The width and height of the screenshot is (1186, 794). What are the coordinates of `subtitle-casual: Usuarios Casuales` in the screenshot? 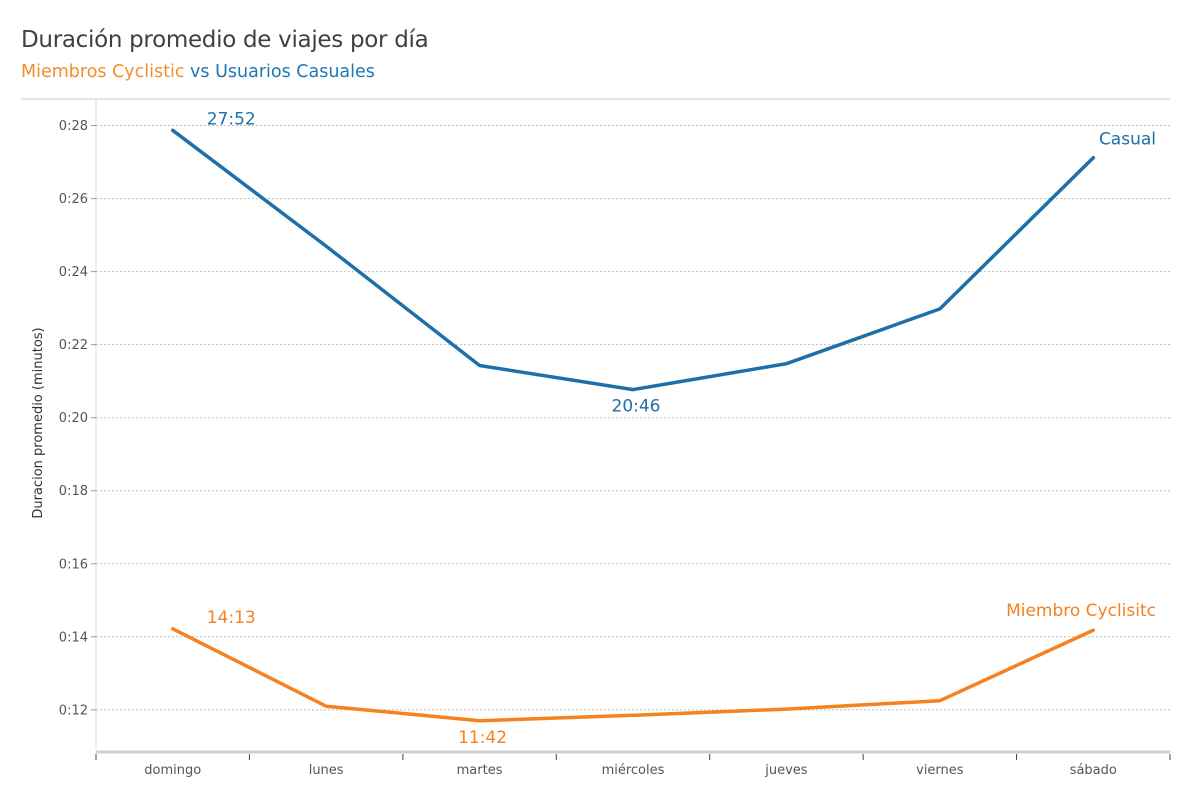 It's located at (292, 72).